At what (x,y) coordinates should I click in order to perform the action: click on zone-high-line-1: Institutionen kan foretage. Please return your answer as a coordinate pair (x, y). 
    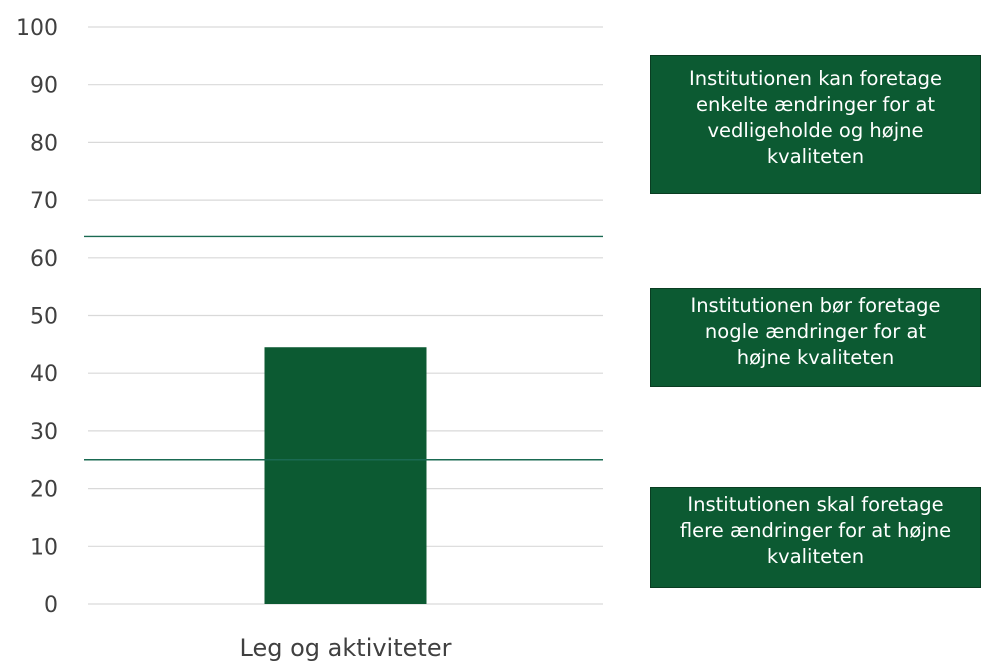
    Looking at the image, I should click on (815, 78).